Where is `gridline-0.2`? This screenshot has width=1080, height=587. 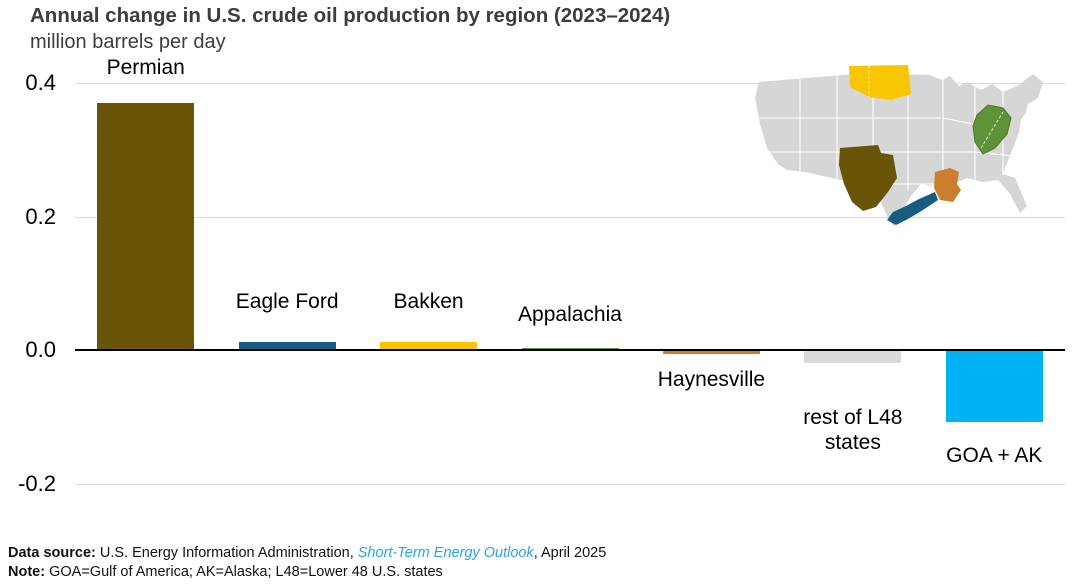 gridline-0.2 is located at coordinates (570, 217).